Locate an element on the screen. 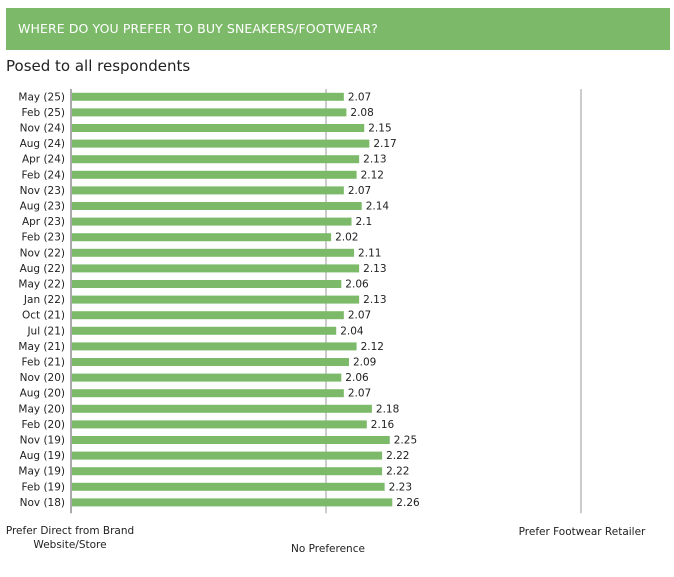 This screenshot has width=674, height=577. y-tick-label: Feb (19) is located at coordinates (43, 487).